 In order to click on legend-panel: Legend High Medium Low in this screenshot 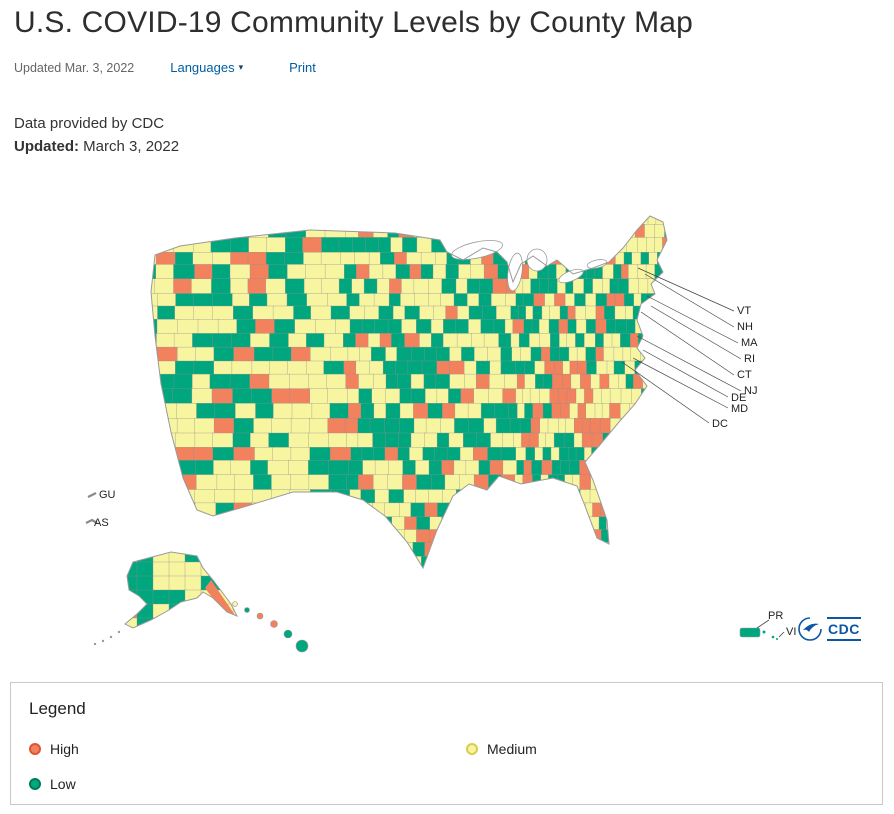, I will do `click(446, 743)`.